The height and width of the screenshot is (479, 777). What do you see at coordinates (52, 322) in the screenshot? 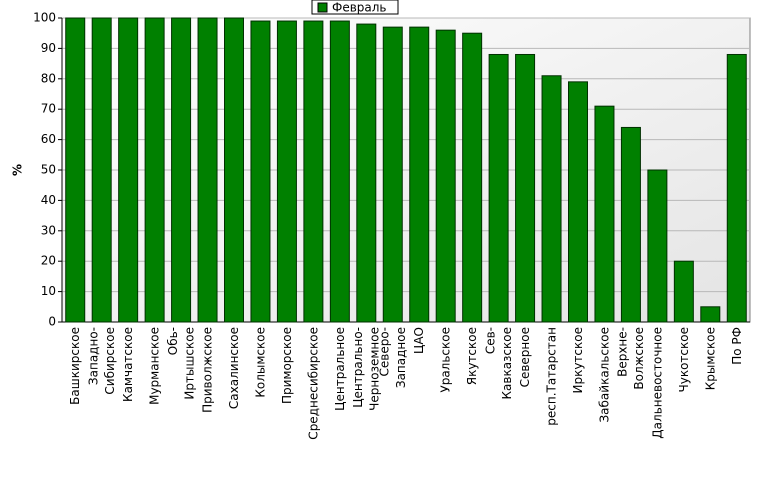
I see `y-tick-label: 0` at bounding box center [52, 322].